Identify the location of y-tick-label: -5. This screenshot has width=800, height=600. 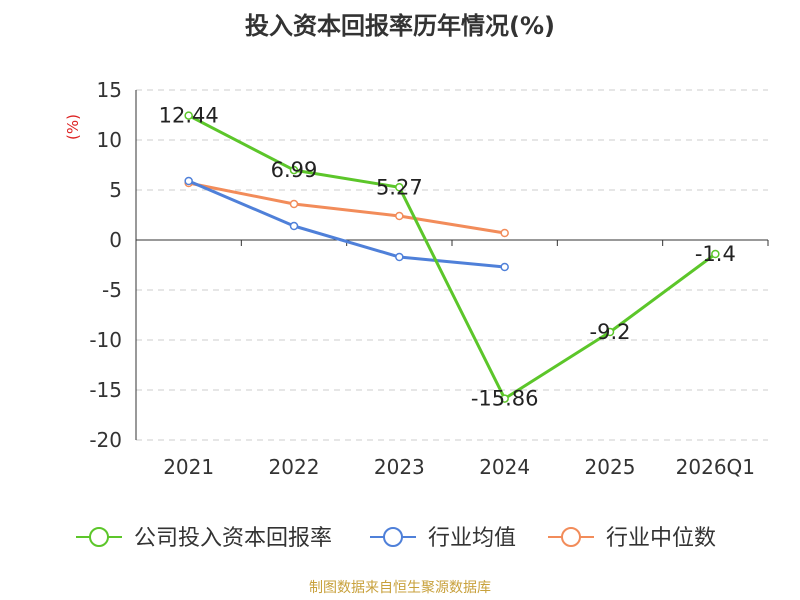
(112, 290).